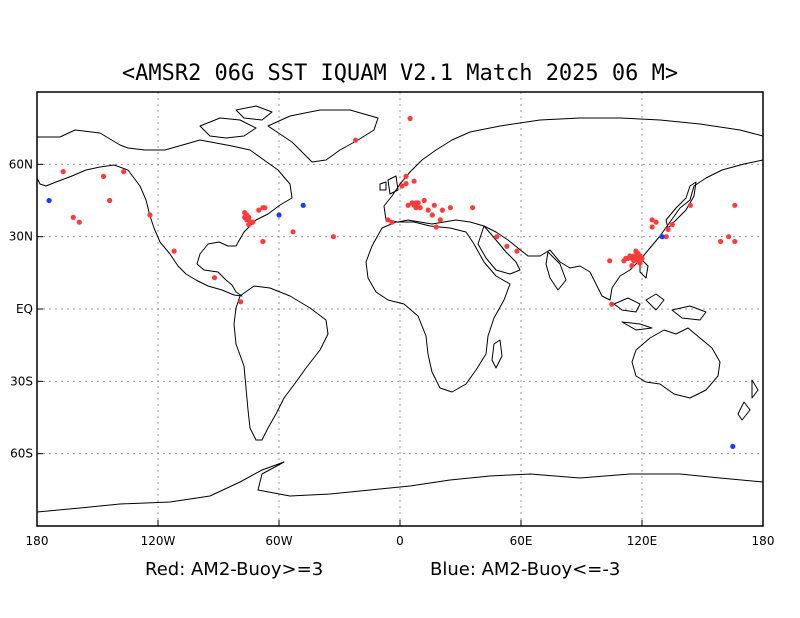 The width and height of the screenshot is (800, 618). I want to click on north-america-coastline, so click(164, 213).